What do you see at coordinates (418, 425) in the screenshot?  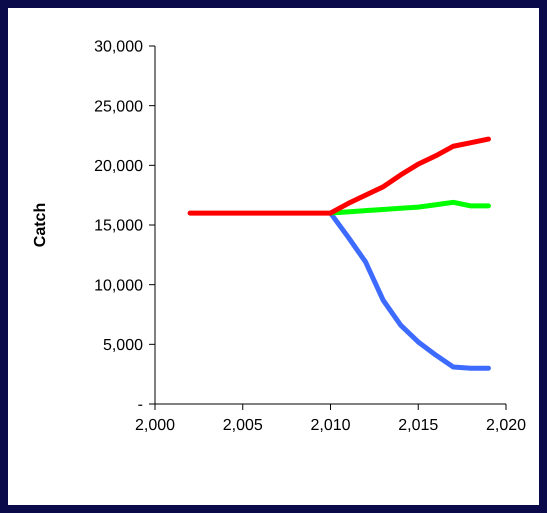 I see `x-tick-label: 2,015` at bounding box center [418, 425].